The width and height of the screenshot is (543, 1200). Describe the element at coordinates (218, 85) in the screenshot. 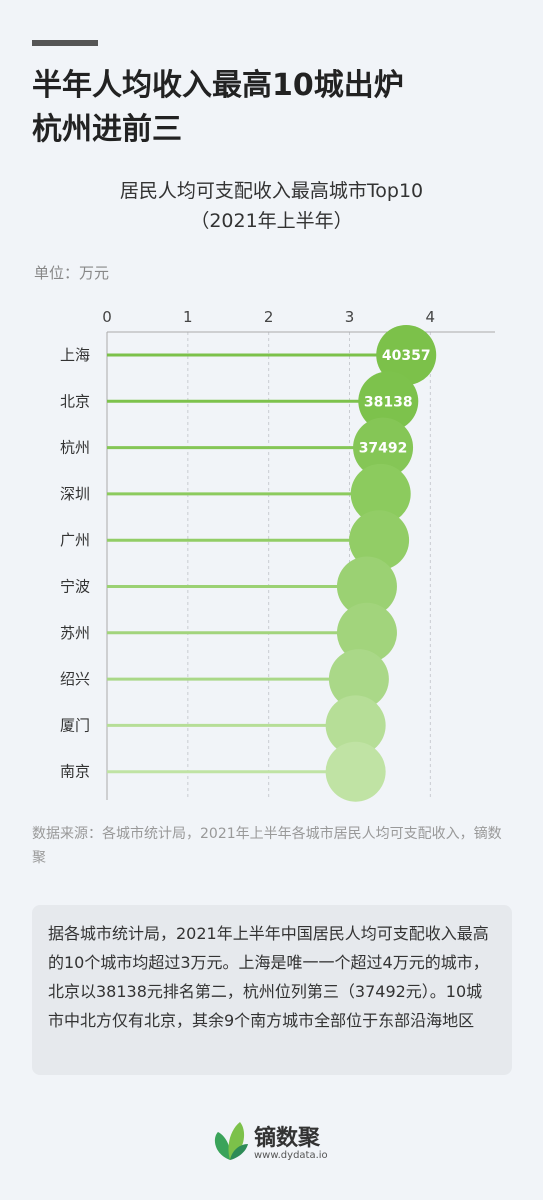

I see `headline-line-1: 半年人均收入最高10城出炉` at that location.